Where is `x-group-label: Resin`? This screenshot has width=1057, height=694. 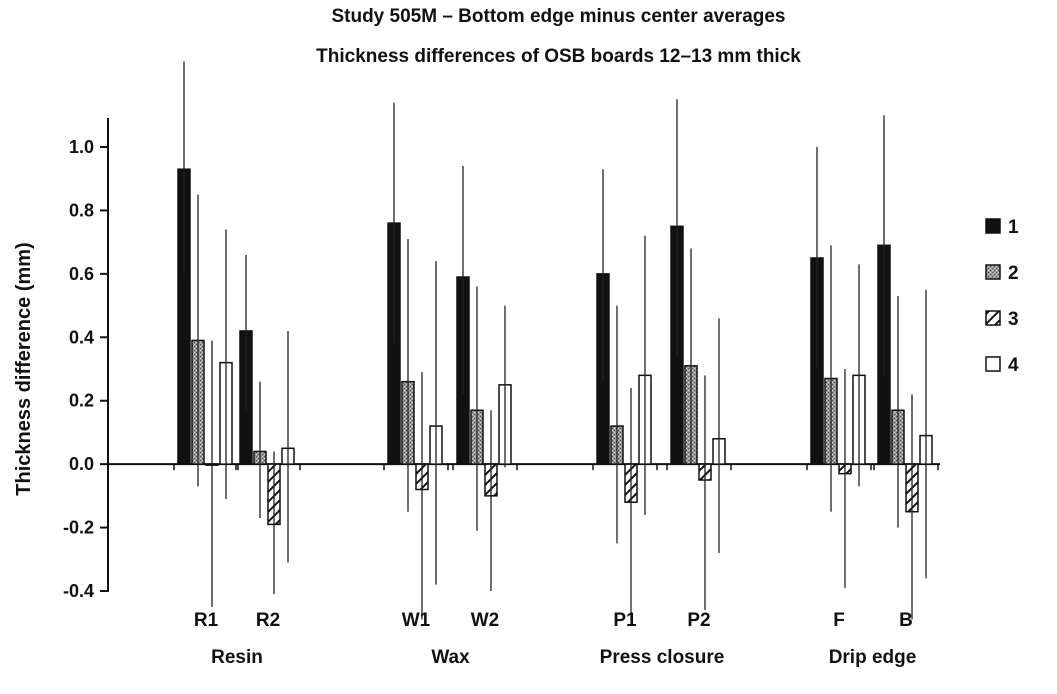 x-group-label: Resin is located at coordinates (237, 657).